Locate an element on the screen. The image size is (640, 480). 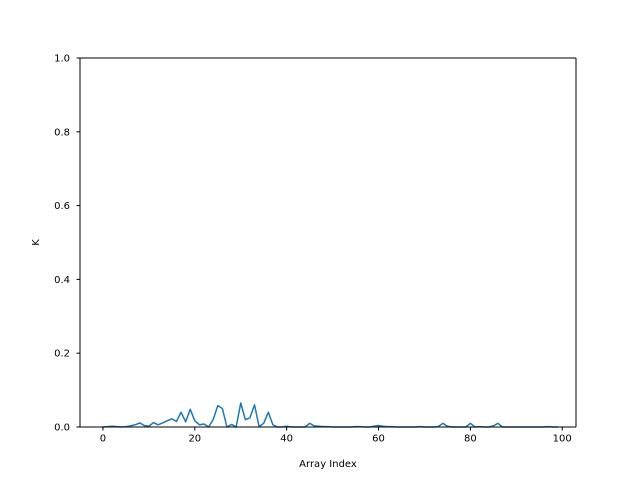
y-axis-label: K is located at coordinates (36, 242).